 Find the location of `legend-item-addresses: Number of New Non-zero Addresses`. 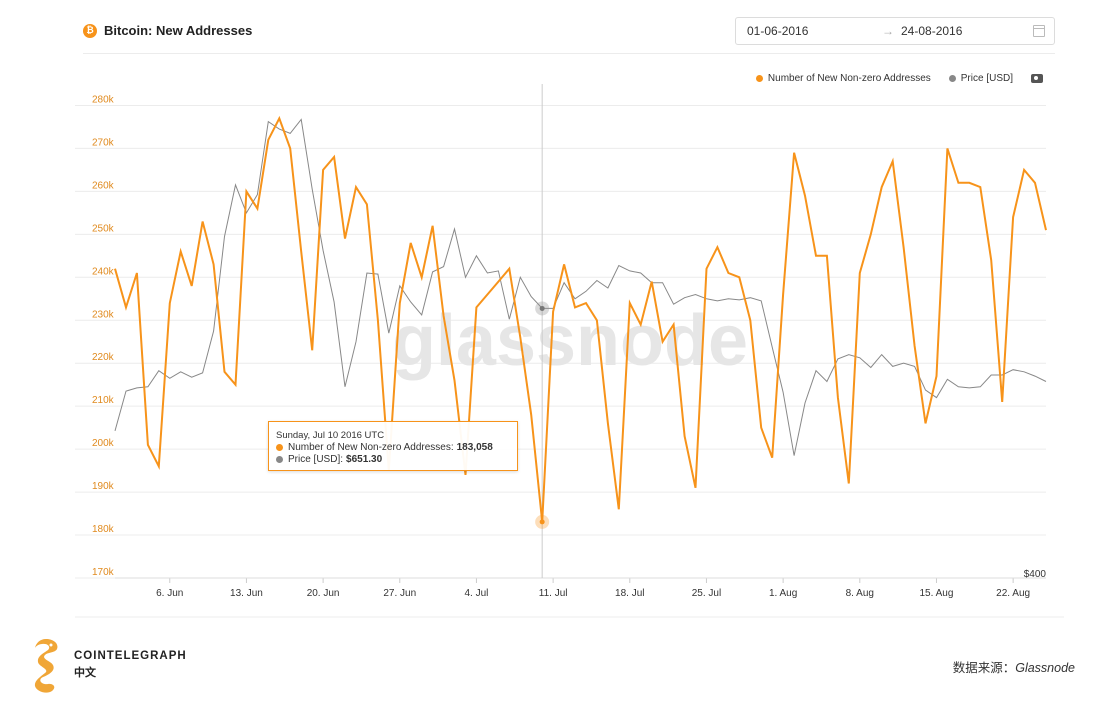

legend-item-addresses: Number of New Non-zero Addresses is located at coordinates (843, 78).